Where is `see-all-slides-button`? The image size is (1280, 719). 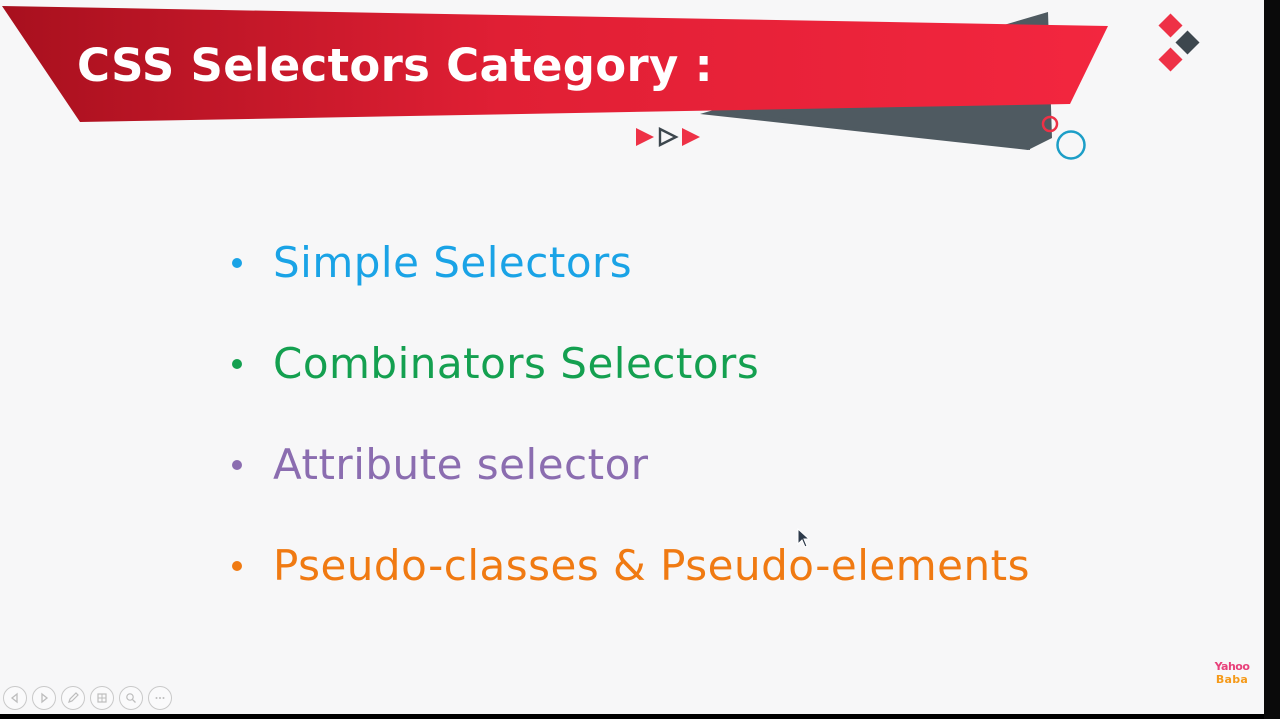 see-all-slides-button is located at coordinates (102, 698).